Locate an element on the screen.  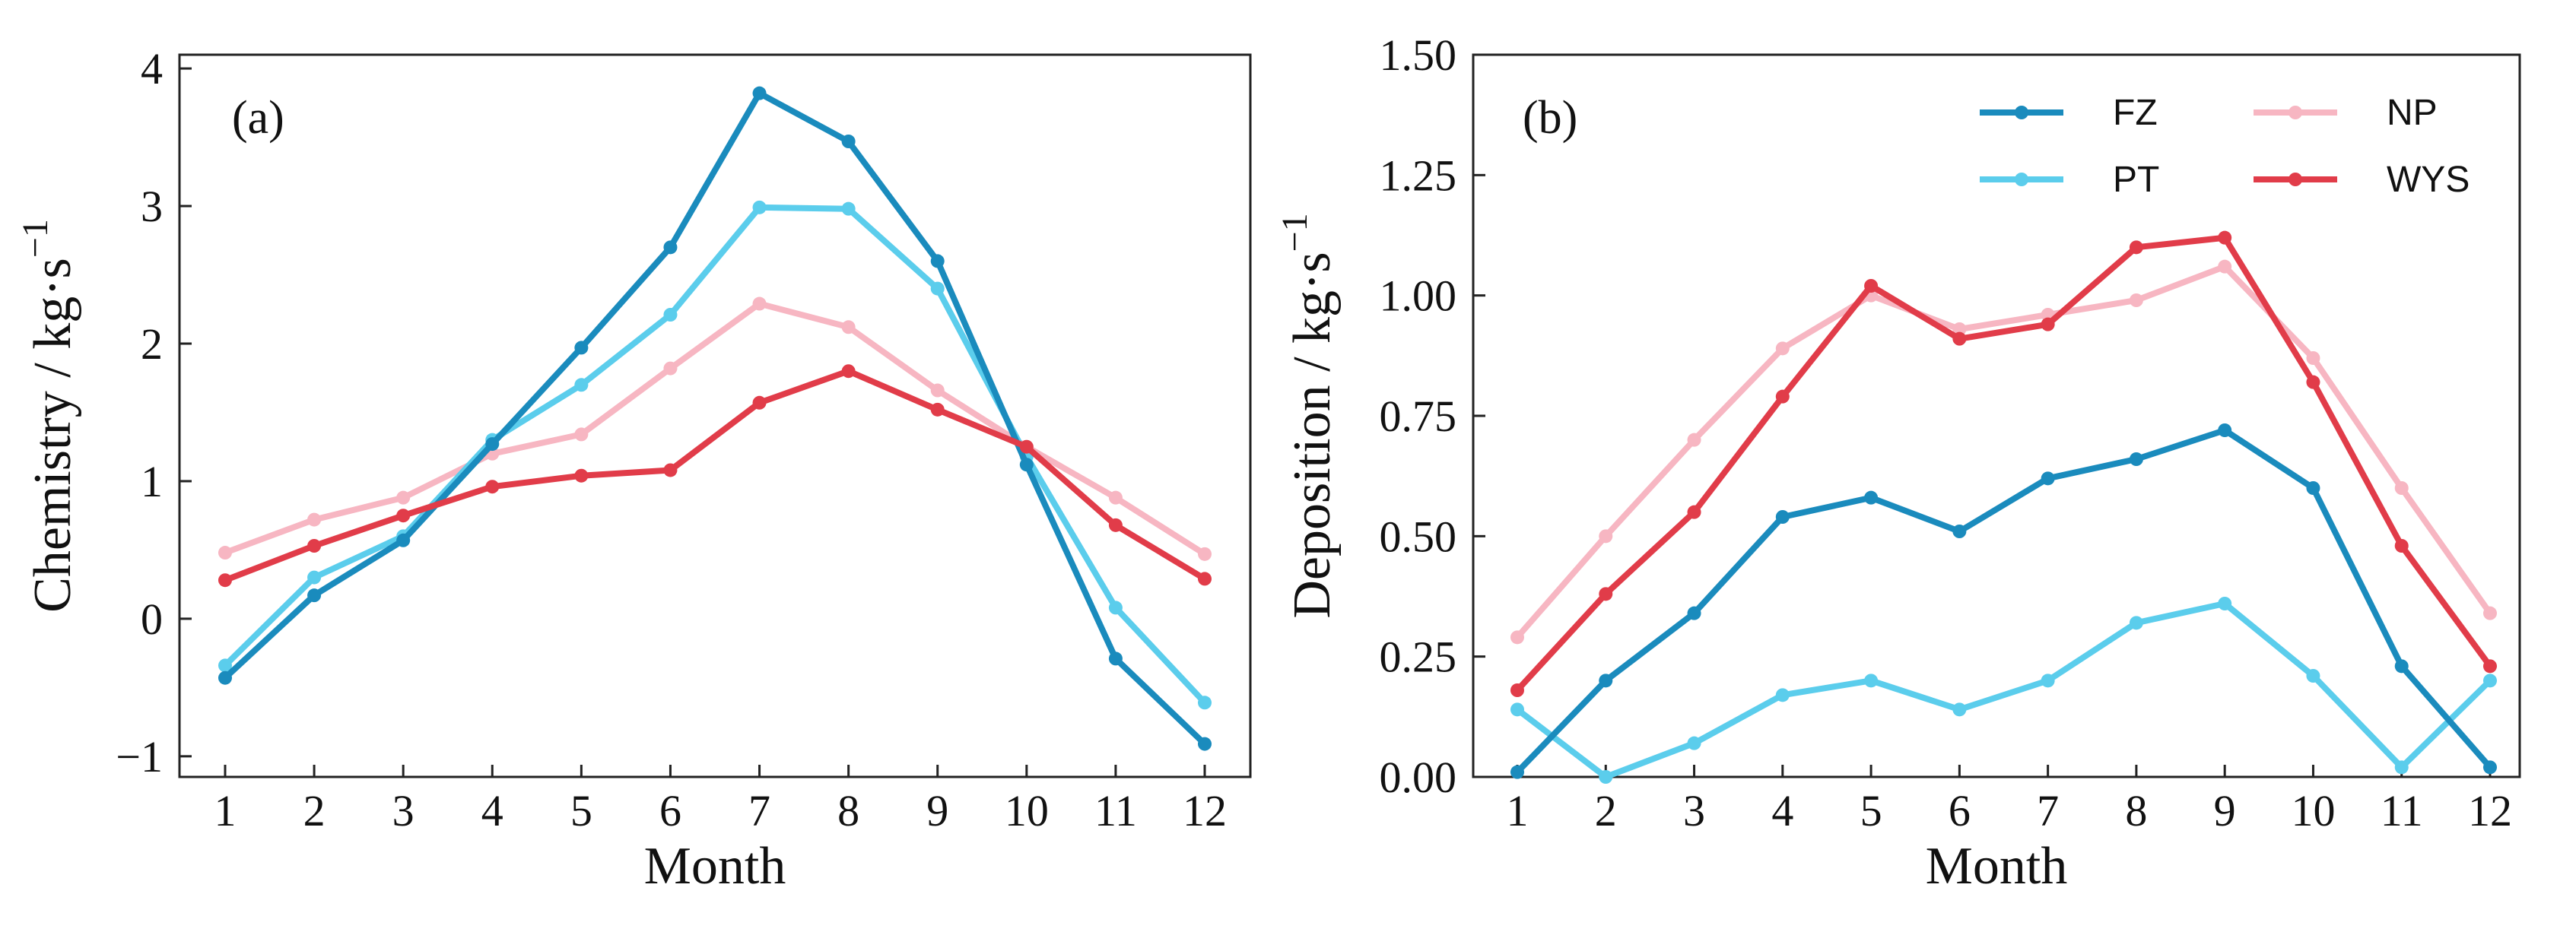
y-tick-label-a-0: −1 is located at coordinates (139, 756).